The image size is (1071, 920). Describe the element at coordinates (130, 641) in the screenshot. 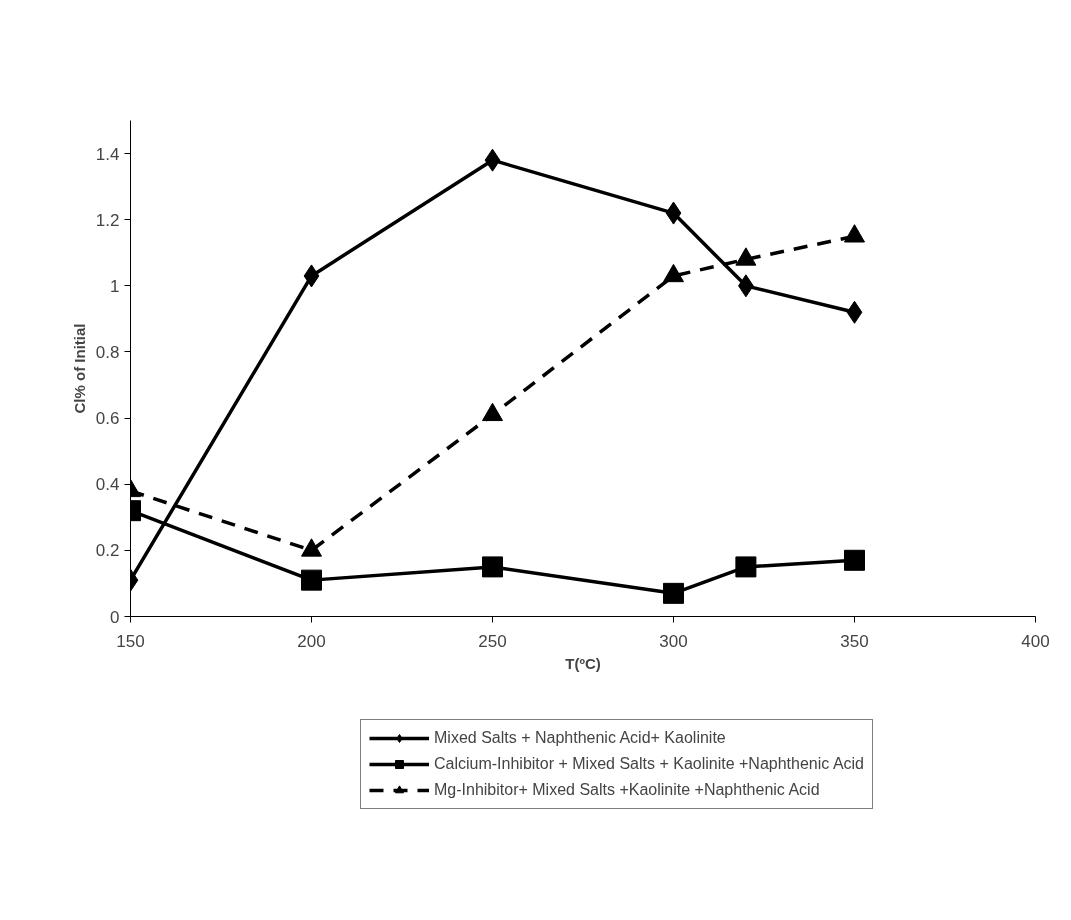

I see `x-tick-label: 150` at that location.